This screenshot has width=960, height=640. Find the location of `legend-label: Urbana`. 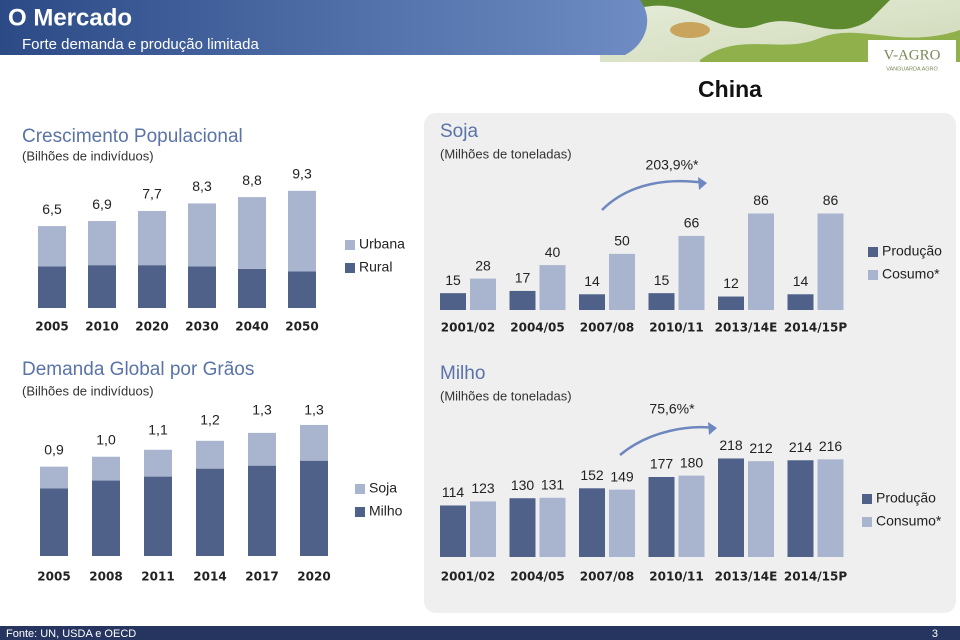

legend-label: Urbana is located at coordinates (382, 244).